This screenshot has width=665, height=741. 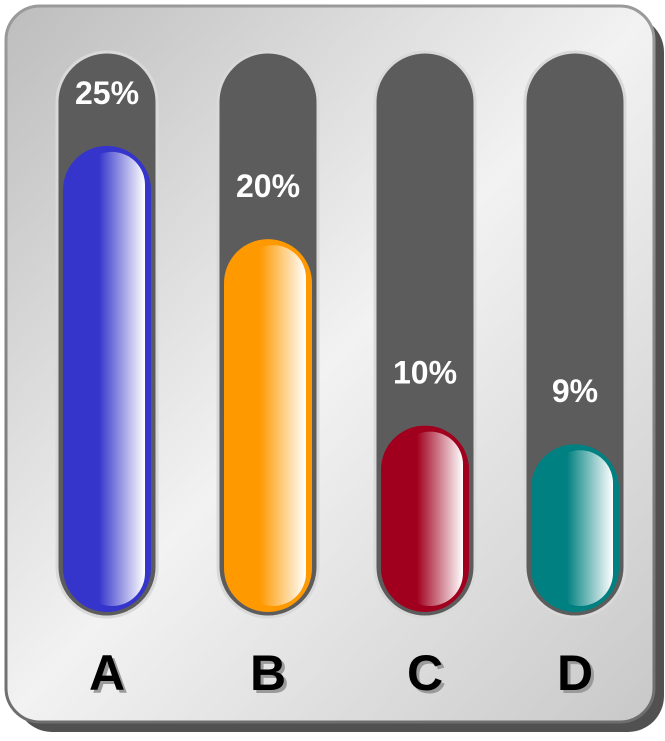 I want to click on bar-a, so click(x=112, y=378).